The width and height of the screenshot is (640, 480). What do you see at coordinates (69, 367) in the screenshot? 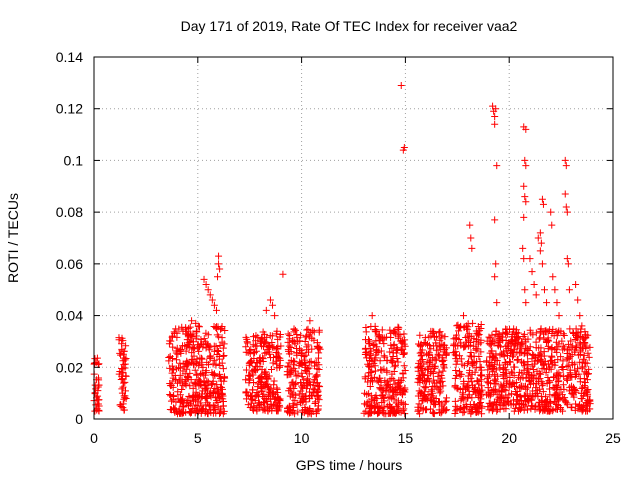
I see `y-tick-label: 0.02` at bounding box center [69, 367].